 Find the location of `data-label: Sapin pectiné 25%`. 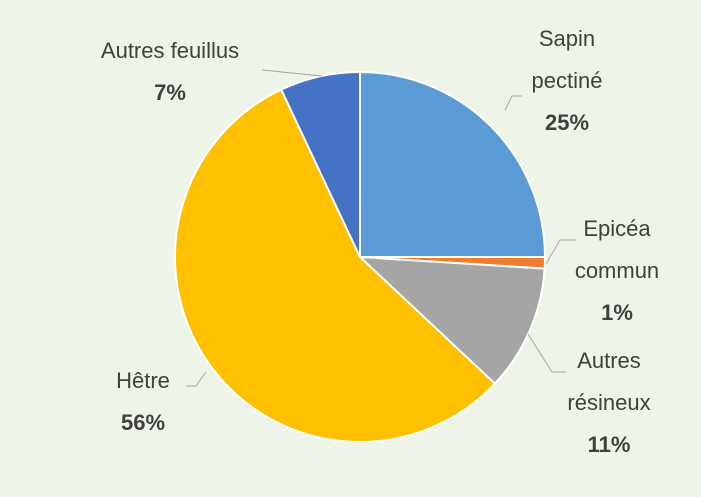

data-label: Sapin pectiné 25% is located at coordinates (567, 81).